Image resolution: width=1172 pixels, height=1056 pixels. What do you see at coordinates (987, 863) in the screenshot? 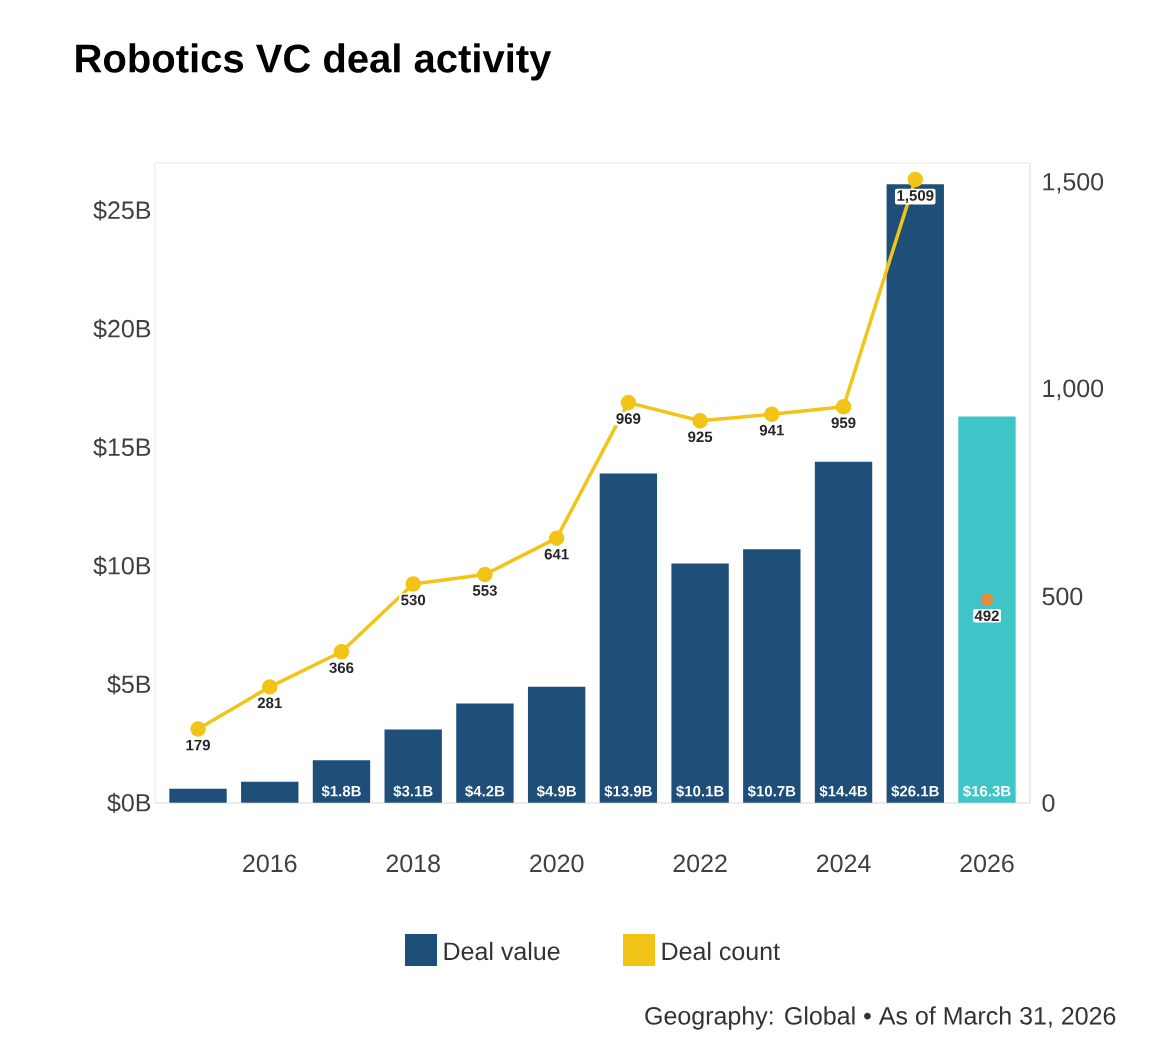
I see `x-tick-label: 2026` at bounding box center [987, 863].